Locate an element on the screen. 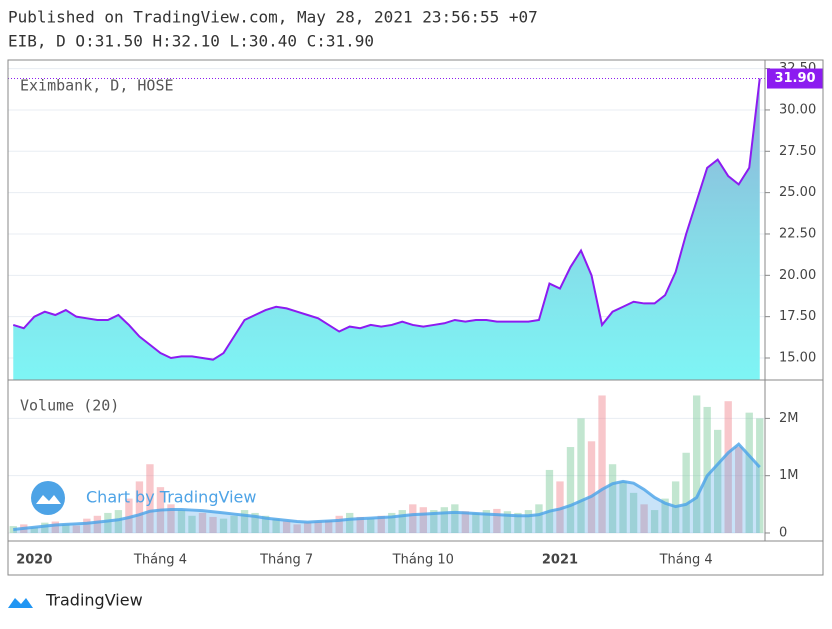 The width and height of the screenshot is (832, 629). y-tick-label: 25.00 is located at coordinates (797, 192).